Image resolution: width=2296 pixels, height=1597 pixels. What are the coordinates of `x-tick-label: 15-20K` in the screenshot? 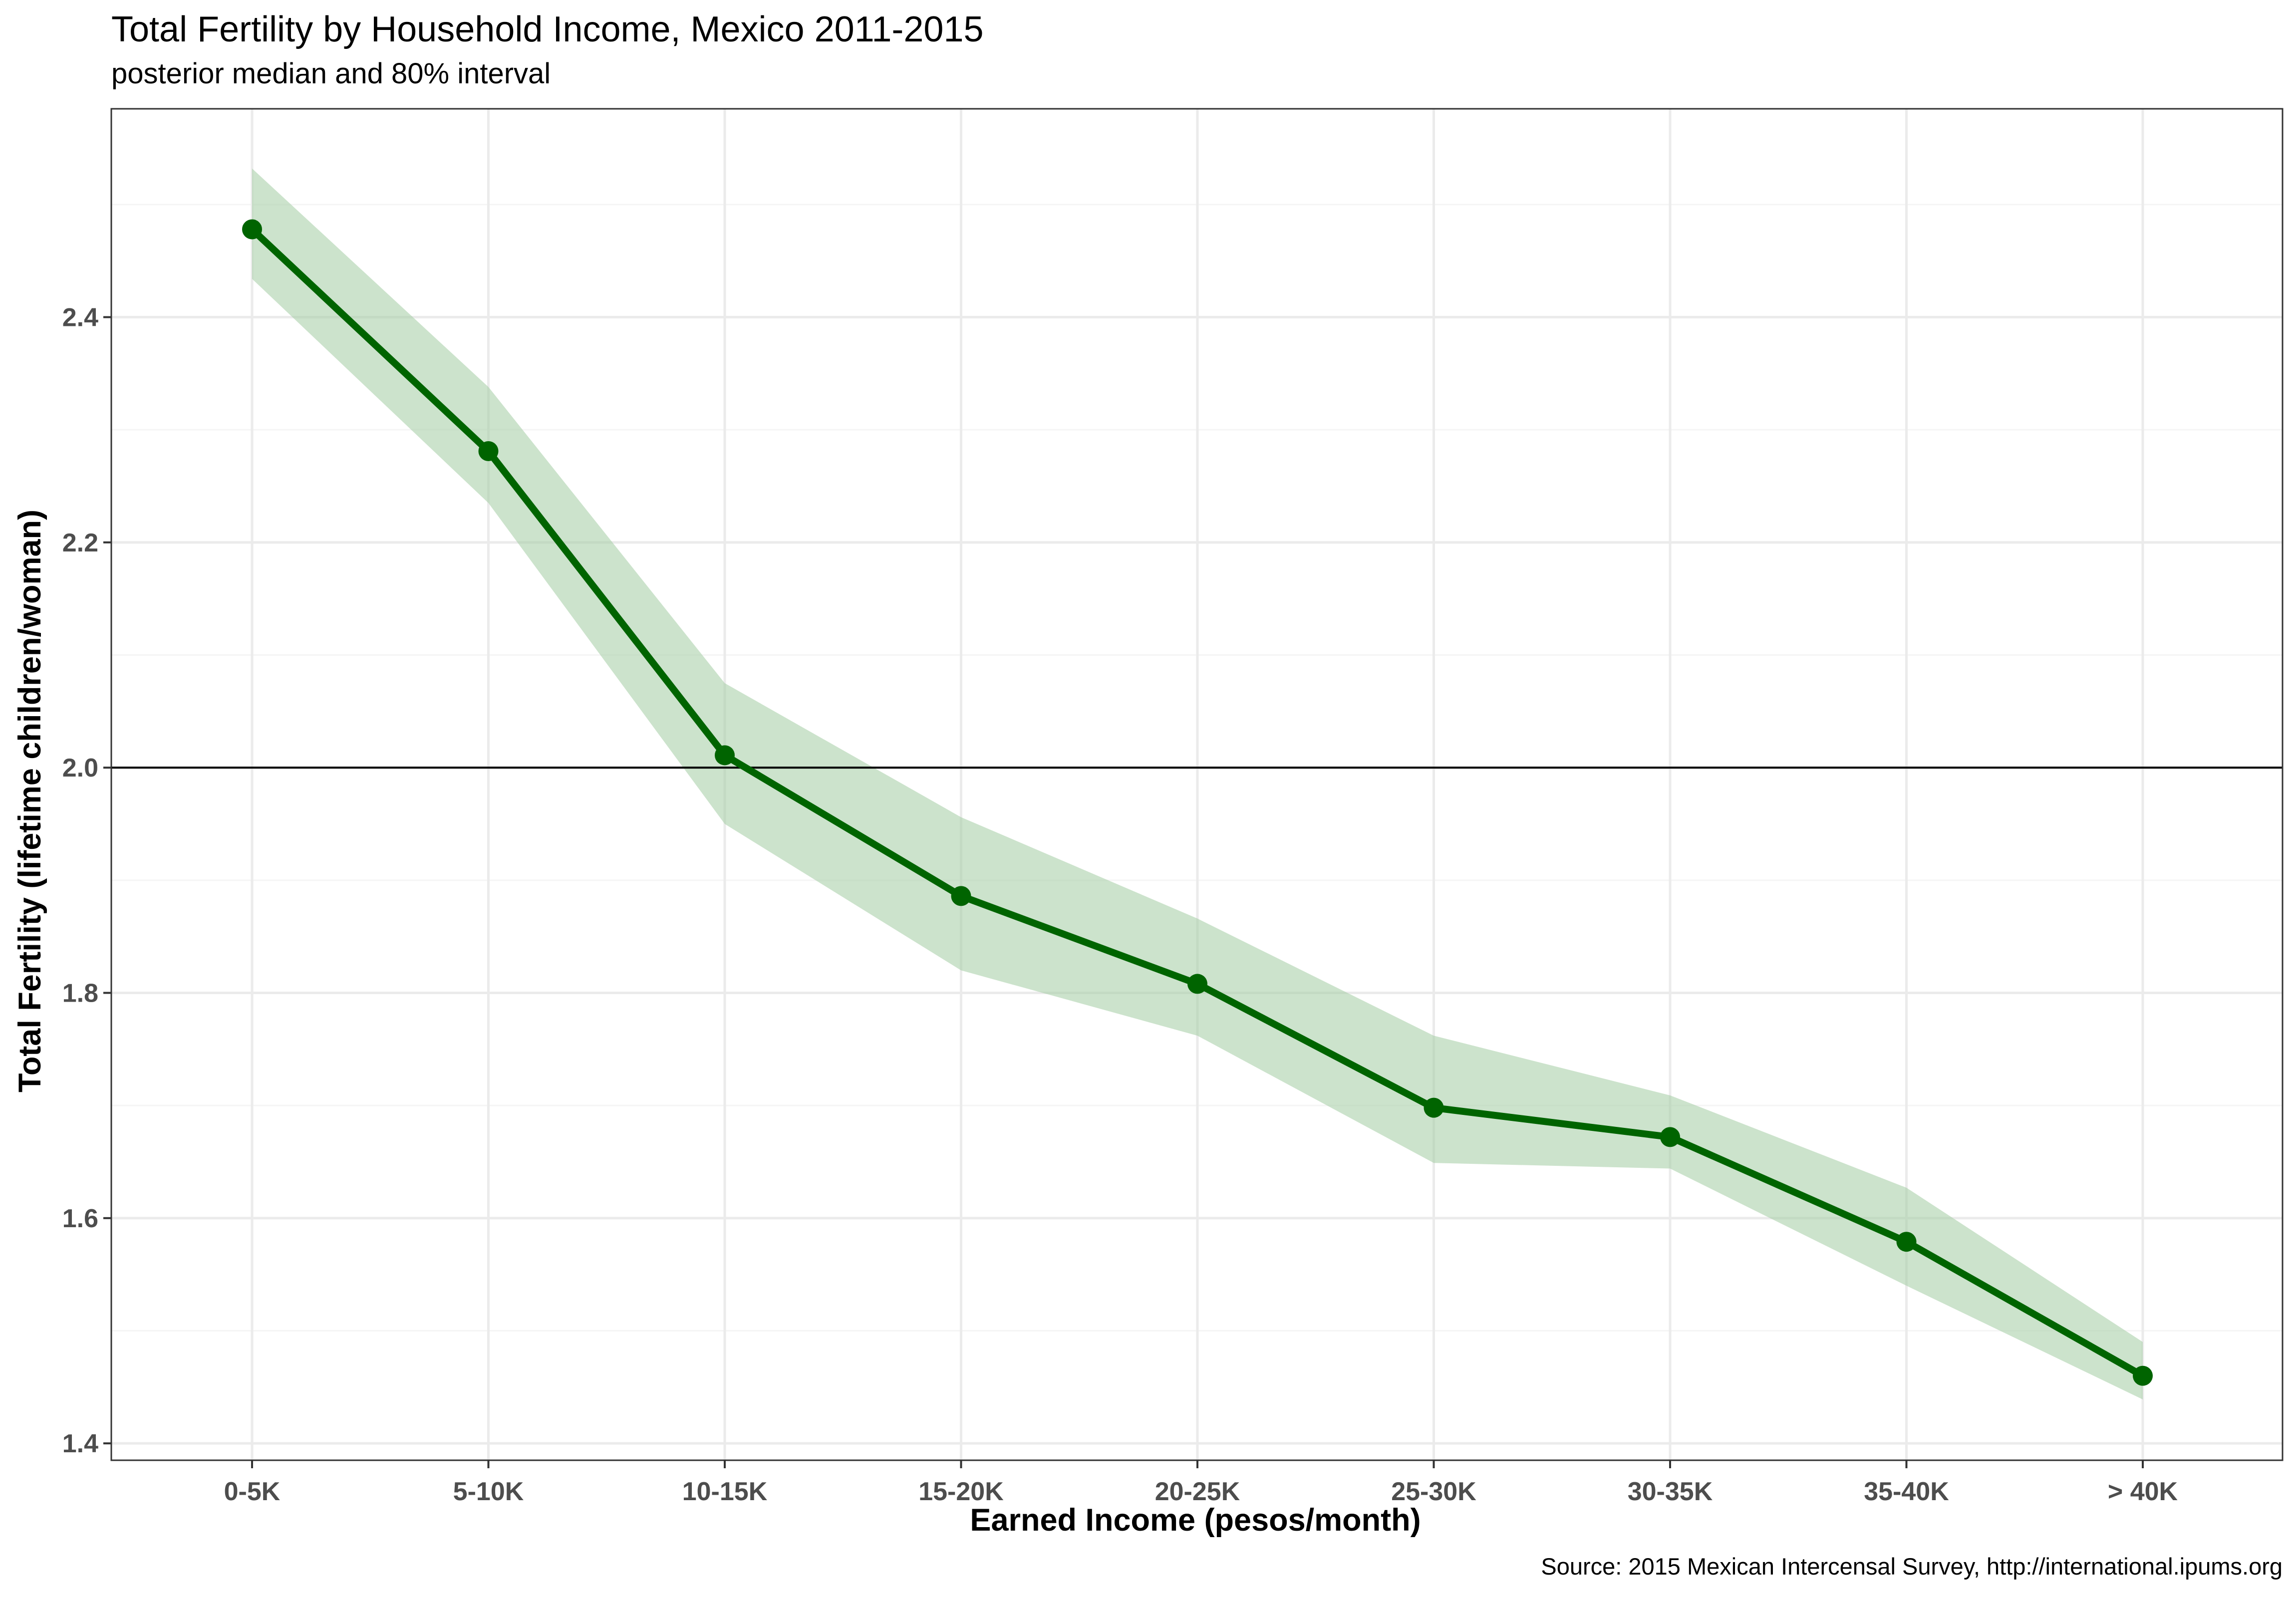 It's located at (961, 1491).